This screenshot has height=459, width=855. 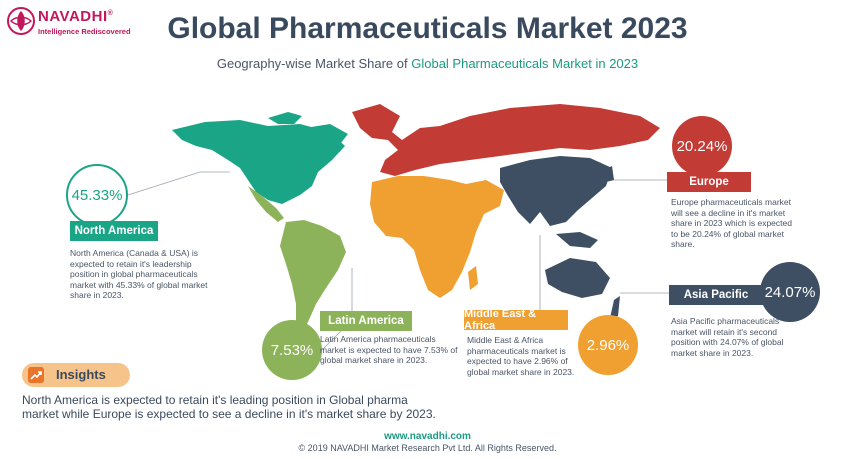 What do you see at coordinates (516, 320) in the screenshot?
I see `middle-east-africa-label: Middle East & Africa` at bounding box center [516, 320].